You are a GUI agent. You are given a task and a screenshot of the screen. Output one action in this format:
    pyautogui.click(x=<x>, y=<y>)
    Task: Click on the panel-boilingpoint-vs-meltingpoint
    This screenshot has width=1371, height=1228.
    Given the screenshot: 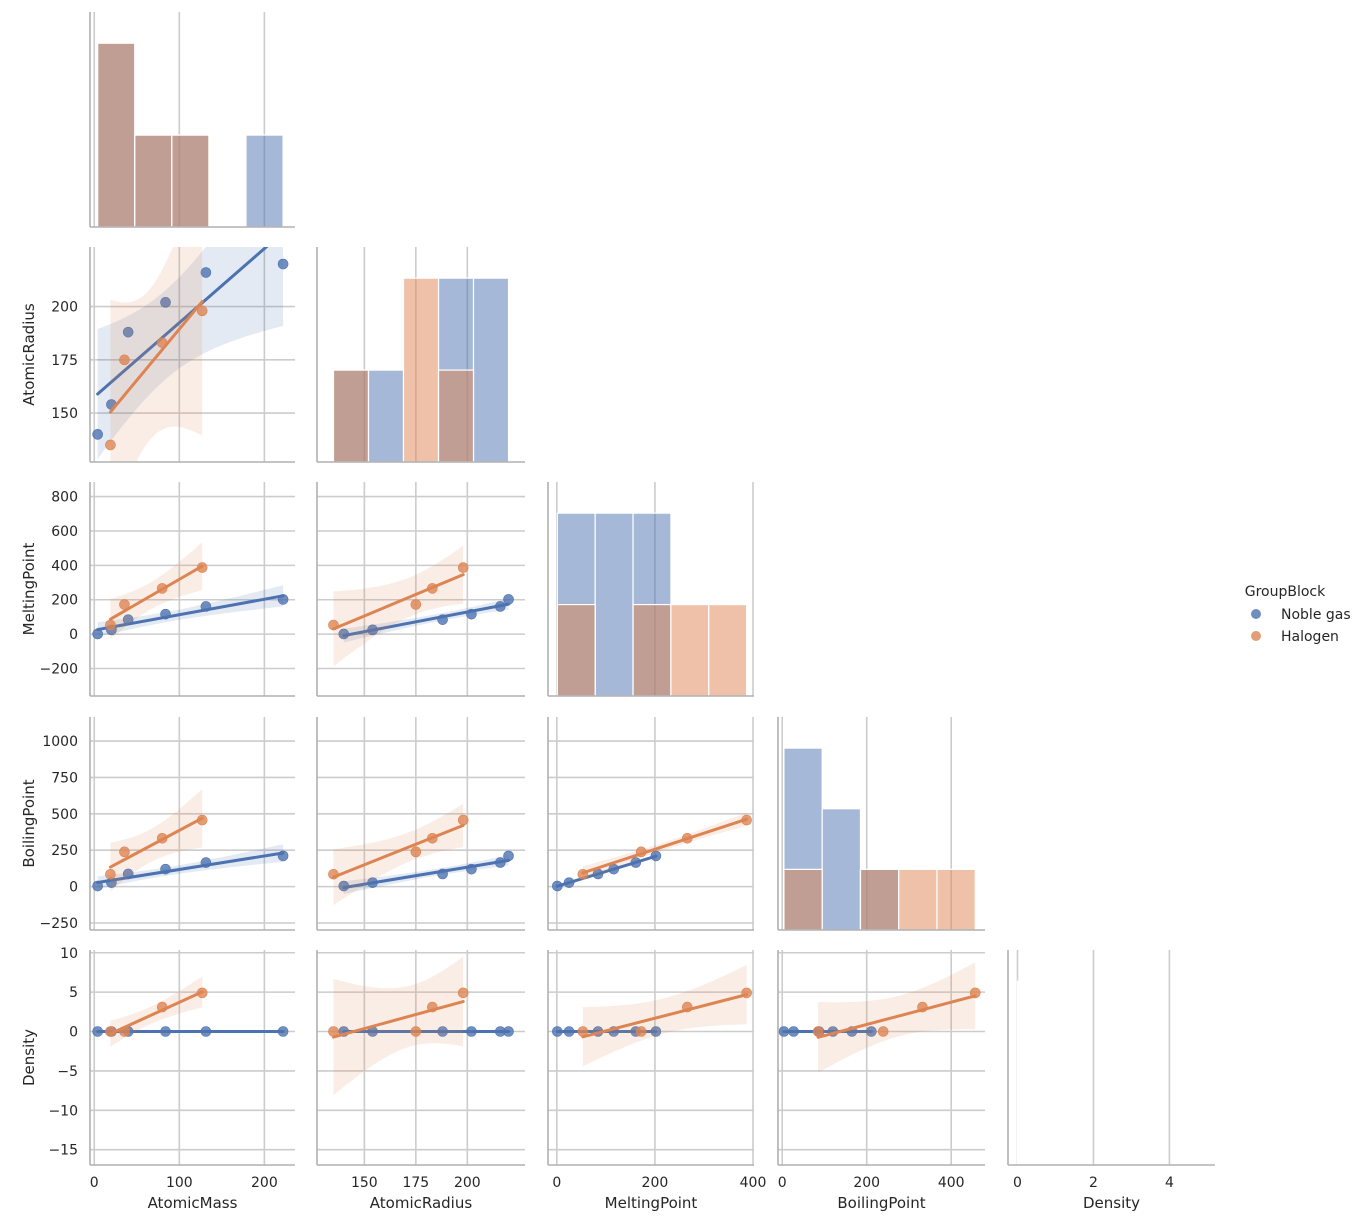 What is the action you would take?
    pyautogui.click(x=650, y=824)
    